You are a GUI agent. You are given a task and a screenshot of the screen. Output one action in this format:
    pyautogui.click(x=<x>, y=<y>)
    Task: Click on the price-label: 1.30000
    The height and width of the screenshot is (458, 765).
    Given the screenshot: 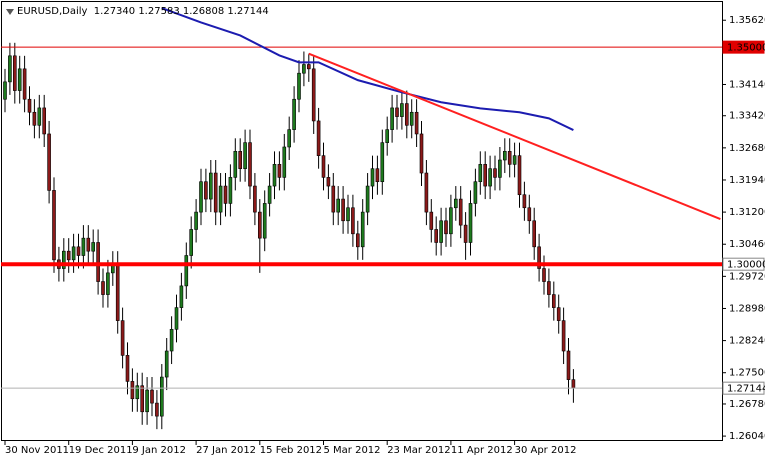 What is the action you would take?
    pyautogui.click(x=746, y=265)
    